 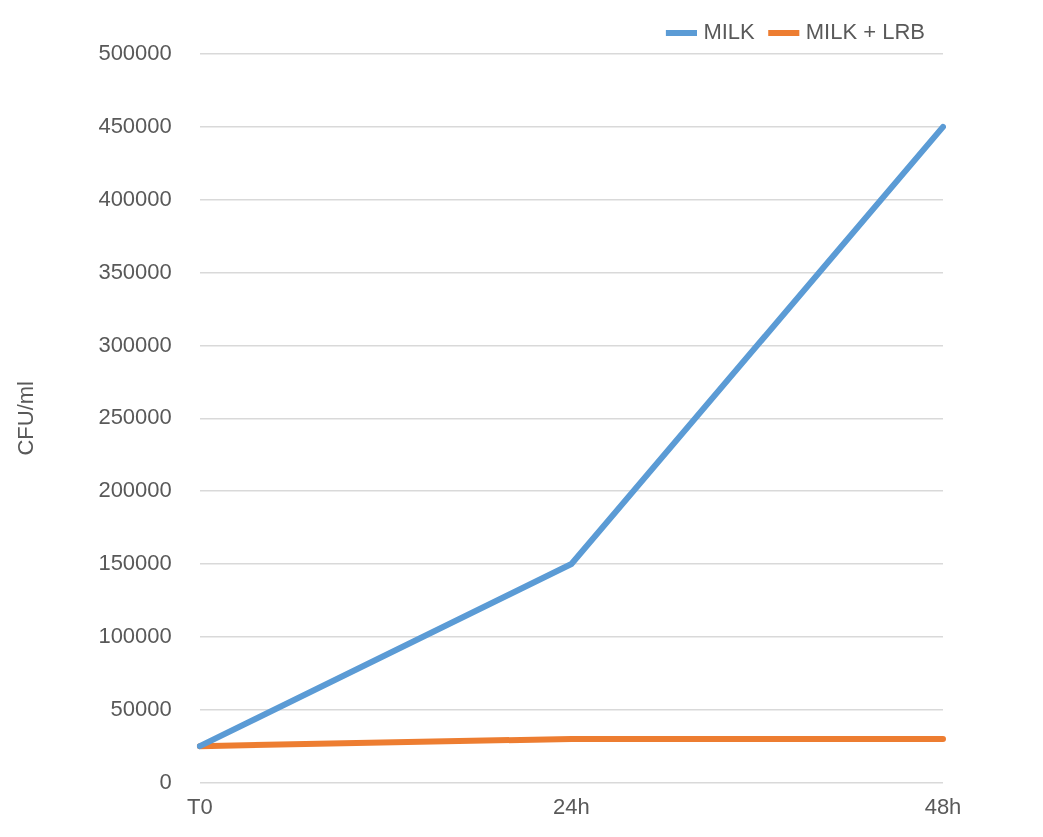 What do you see at coordinates (135, 635) in the screenshot?
I see `y-tick-label: 100000` at bounding box center [135, 635].